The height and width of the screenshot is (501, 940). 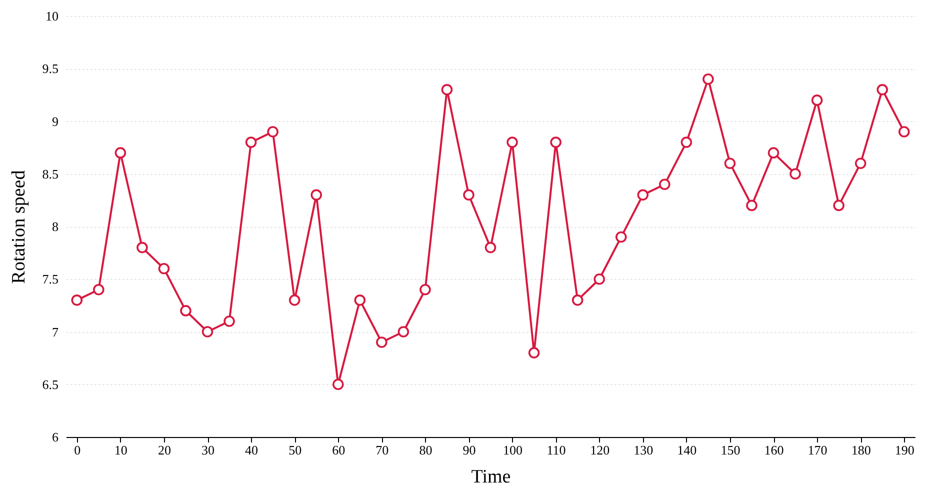 I want to click on x-tick-label: 30, so click(x=208, y=450).